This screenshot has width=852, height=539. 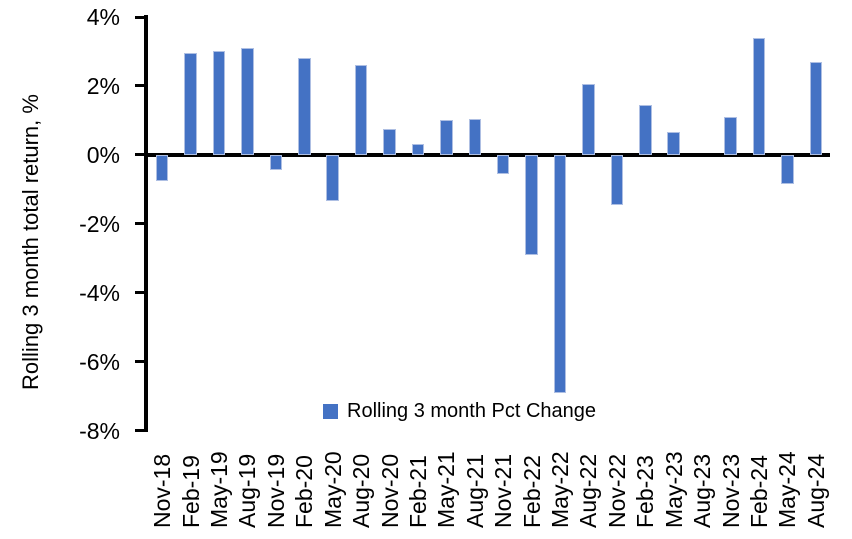 I want to click on x-axis-label-Nov-20: Nov-20, so click(x=389, y=490).